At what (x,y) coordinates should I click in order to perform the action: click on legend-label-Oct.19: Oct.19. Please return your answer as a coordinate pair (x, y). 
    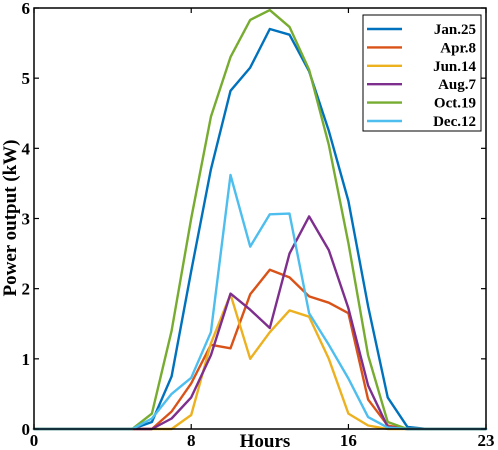
    Looking at the image, I should click on (455, 104).